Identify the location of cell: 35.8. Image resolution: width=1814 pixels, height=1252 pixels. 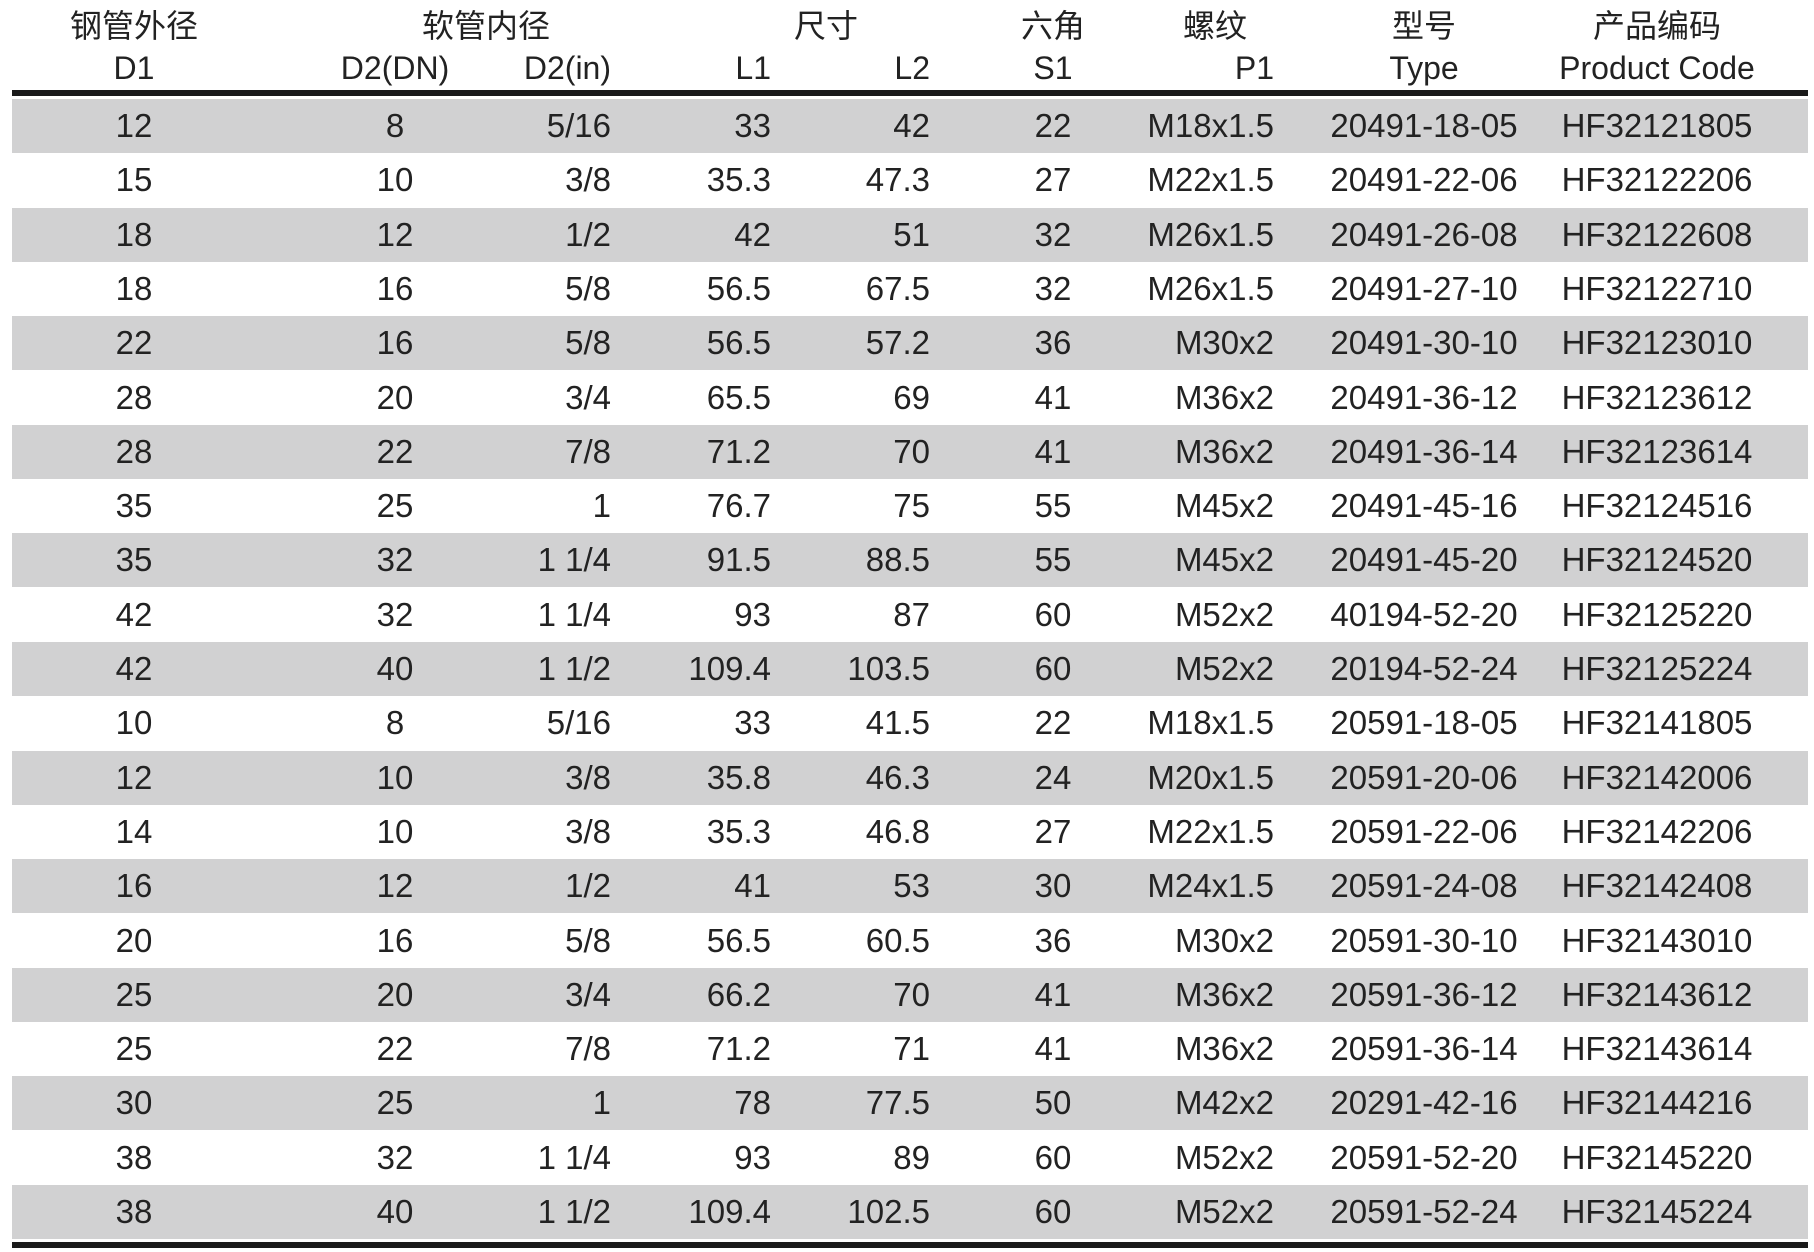
(738, 777).